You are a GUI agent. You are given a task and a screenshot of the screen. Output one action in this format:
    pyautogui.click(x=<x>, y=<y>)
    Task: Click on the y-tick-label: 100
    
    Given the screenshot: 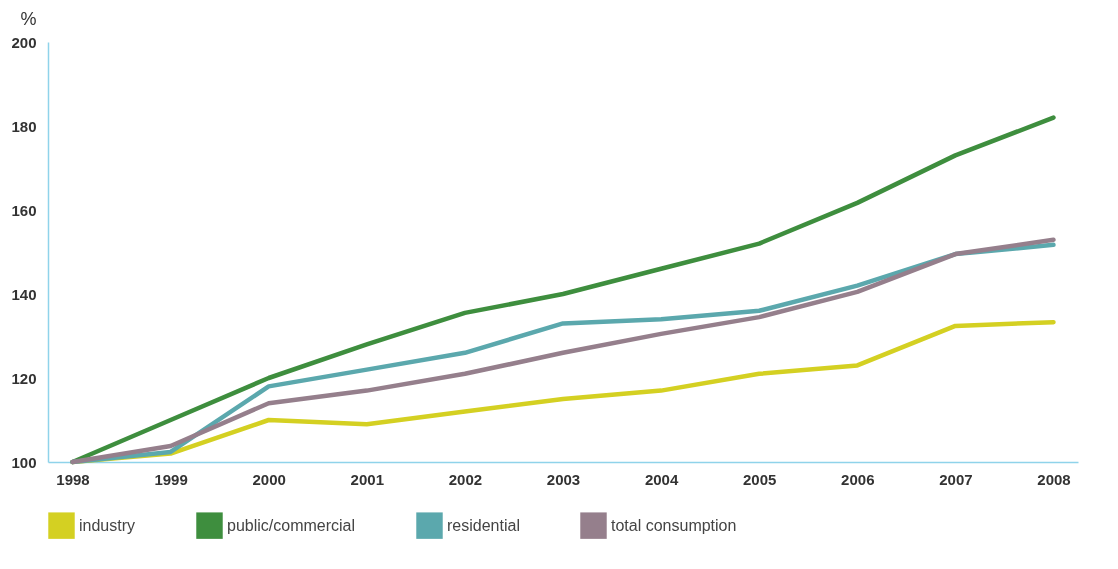 What is the action you would take?
    pyautogui.click(x=24, y=462)
    